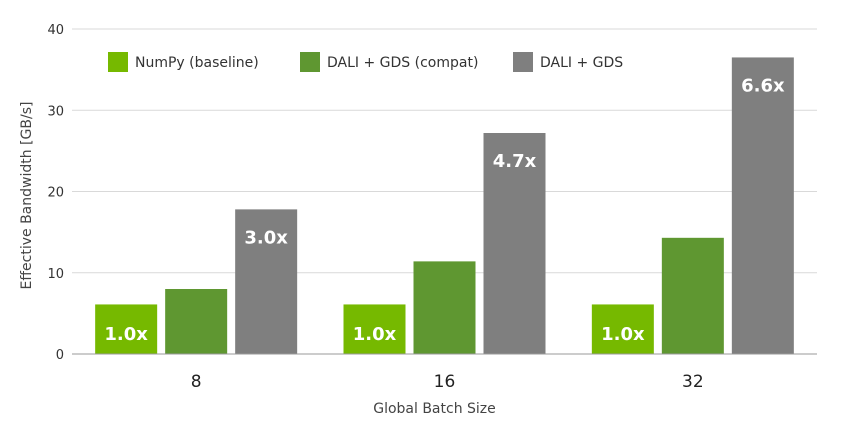  Describe the element at coordinates (196, 382) in the screenshot. I see `x-tick-label: 8` at that location.